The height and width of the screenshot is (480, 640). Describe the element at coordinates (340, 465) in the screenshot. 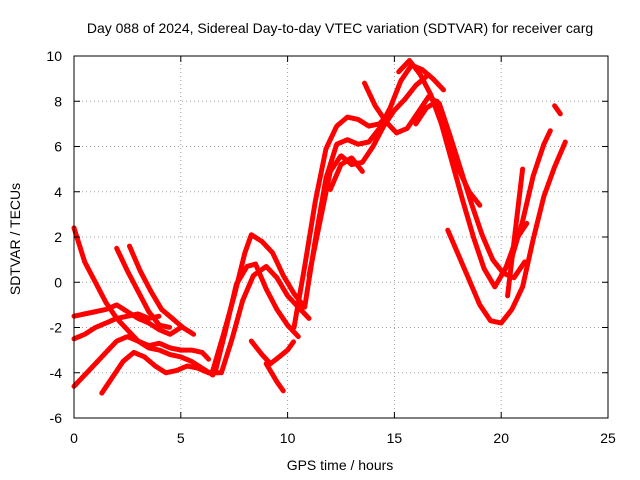

I see `x-axis-label: GPS time / hours` at that location.